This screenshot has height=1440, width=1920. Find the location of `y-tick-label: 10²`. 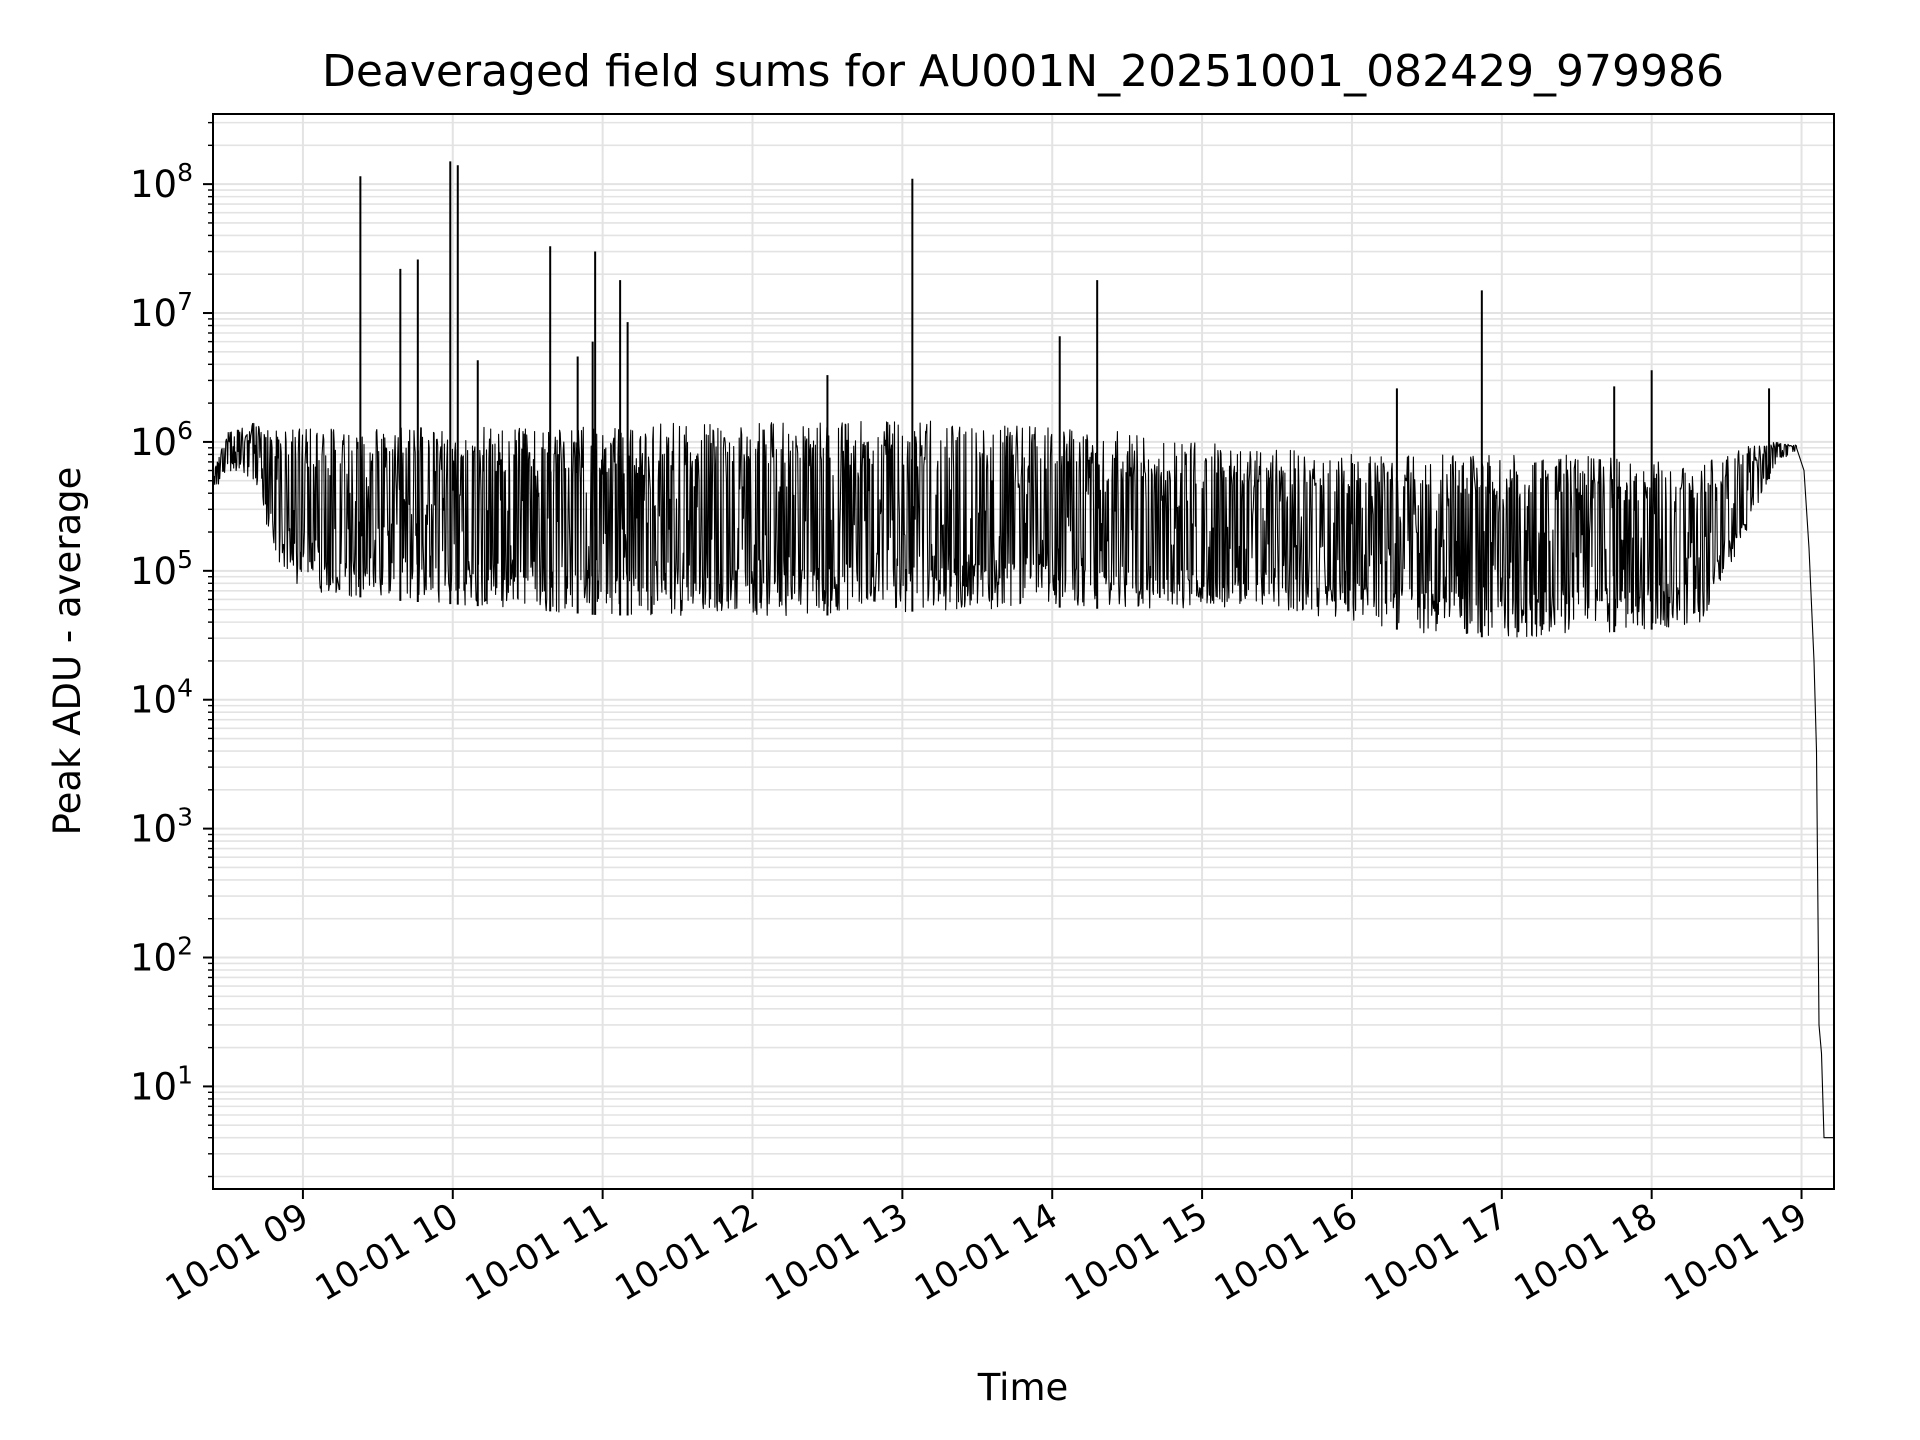

y-tick-label: 10² is located at coordinates (161, 956).